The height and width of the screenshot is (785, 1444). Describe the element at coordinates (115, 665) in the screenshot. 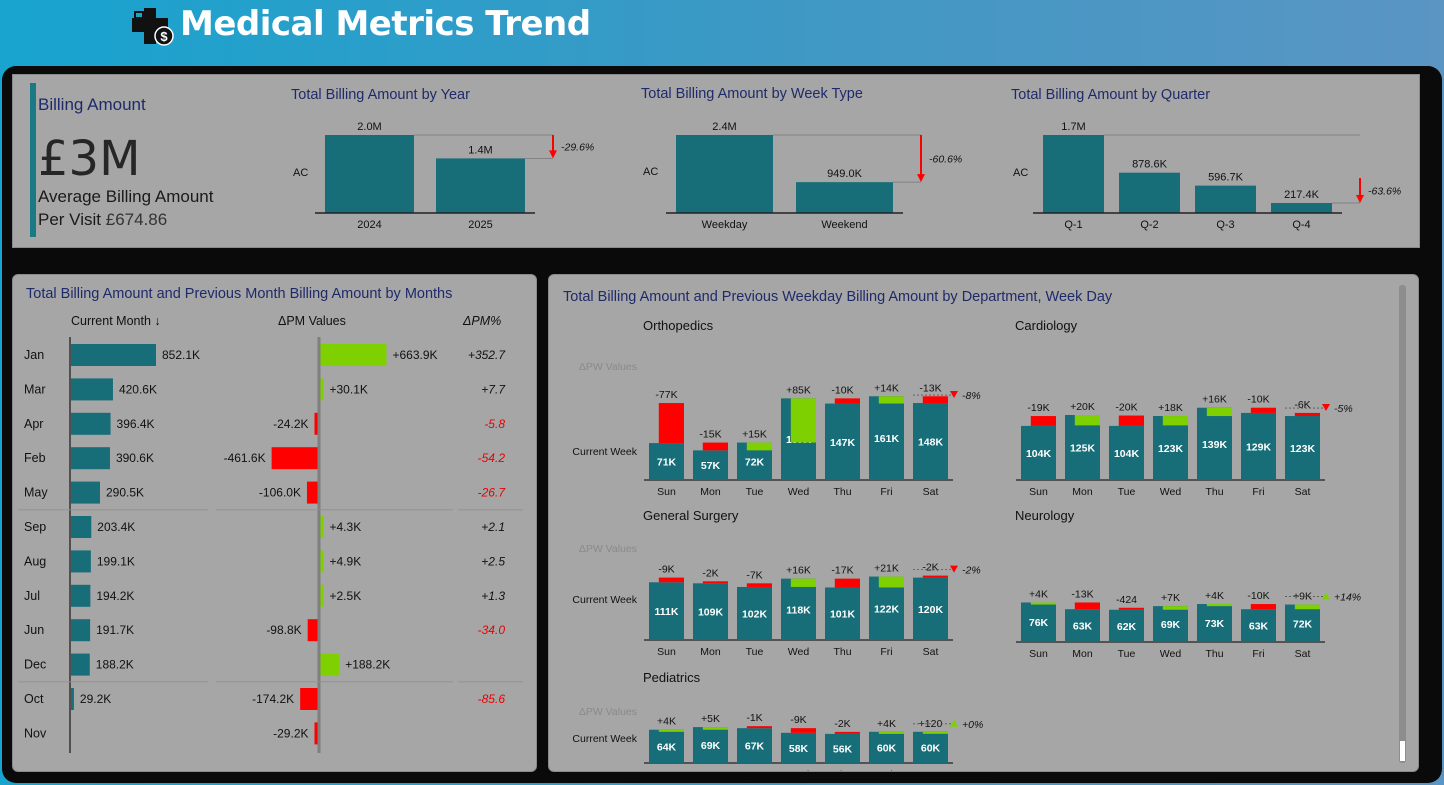

I see `month-value-label: 188.2K` at that location.